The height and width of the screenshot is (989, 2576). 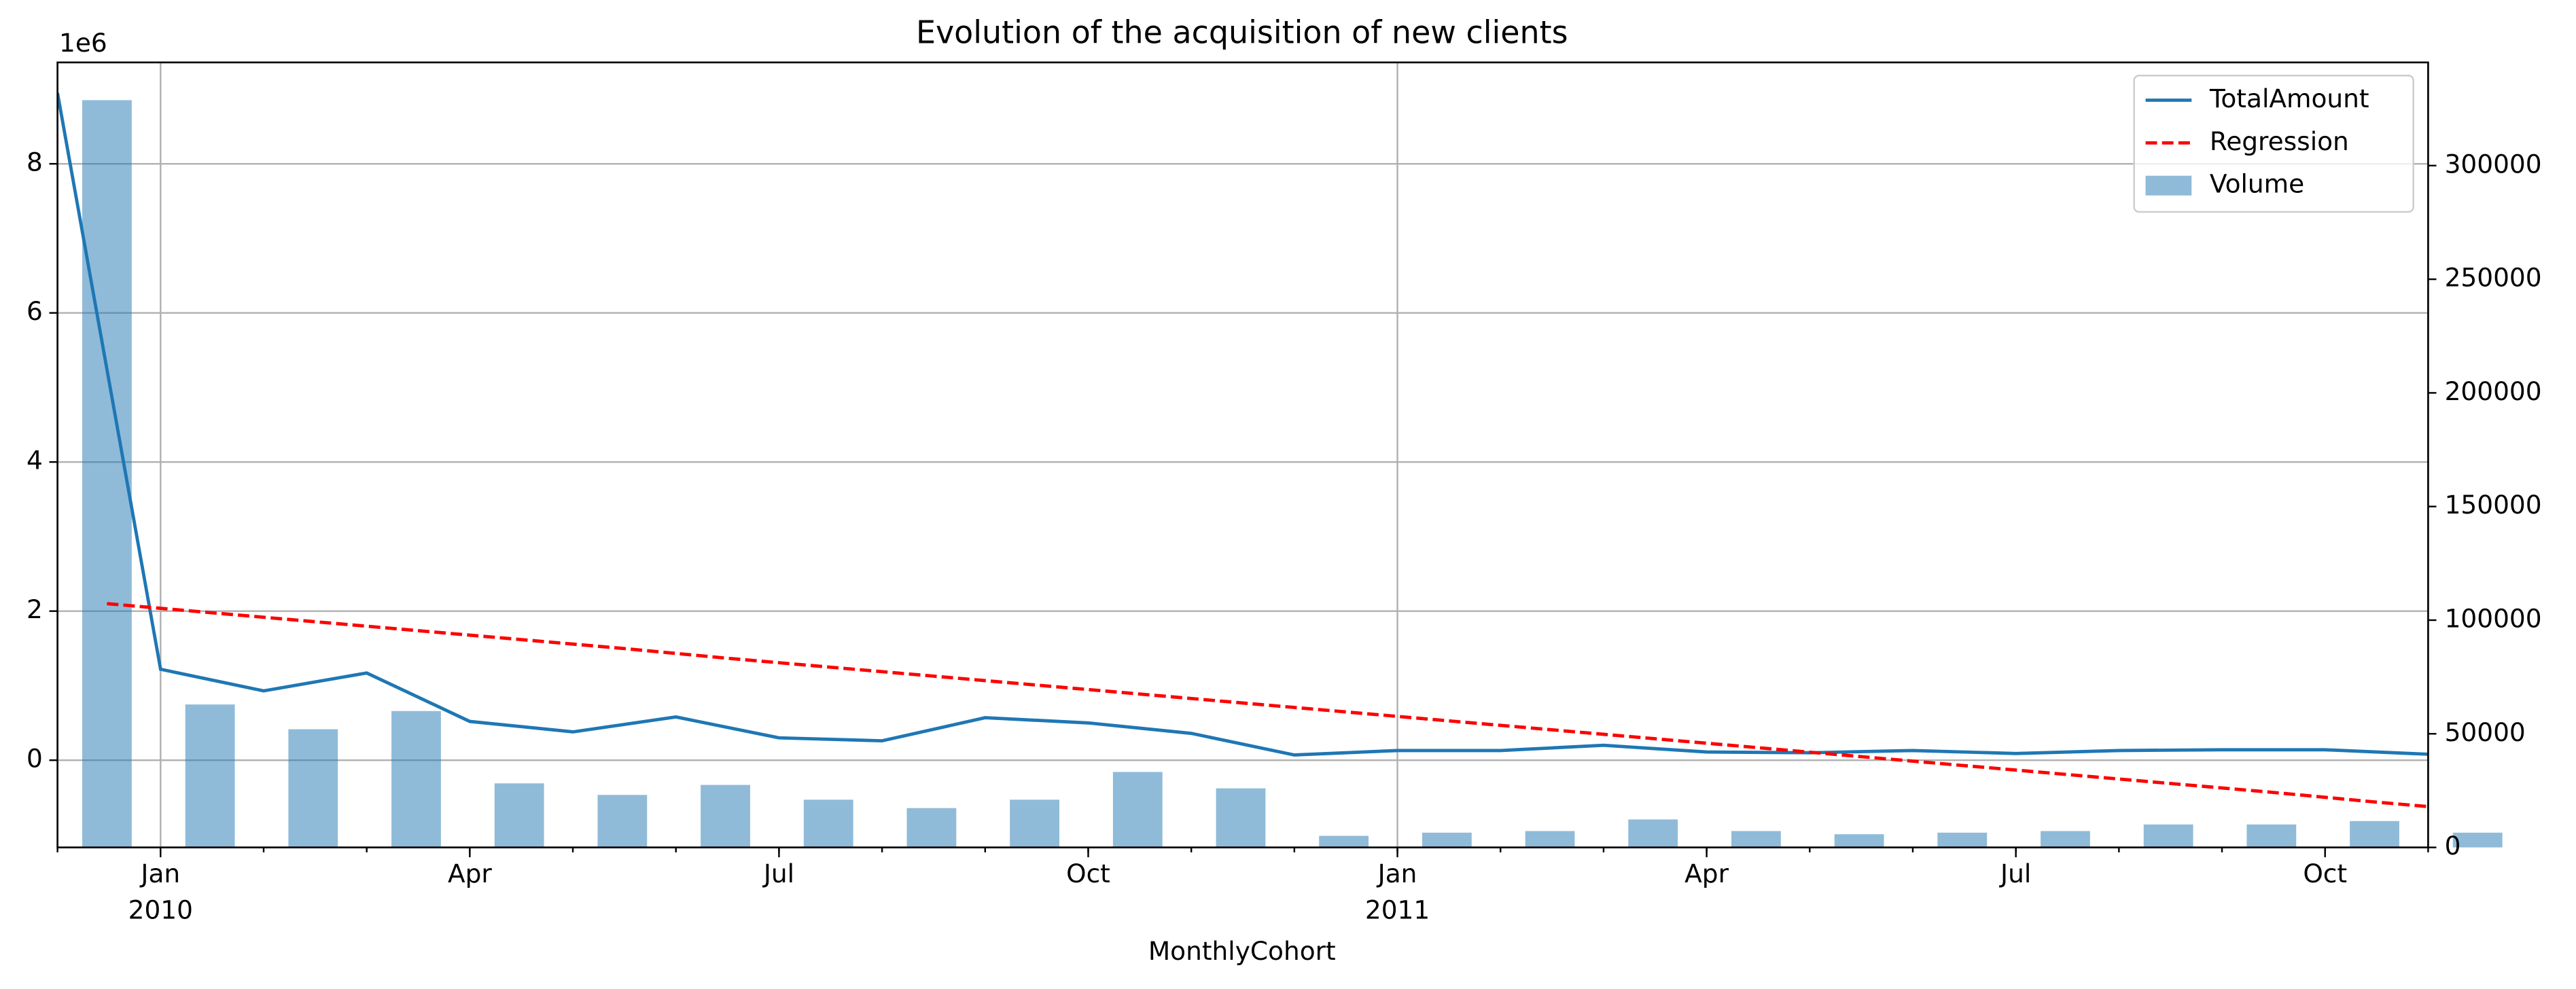 What do you see at coordinates (1397, 909) in the screenshot?
I see `x-year-label: 2011` at bounding box center [1397, 909].